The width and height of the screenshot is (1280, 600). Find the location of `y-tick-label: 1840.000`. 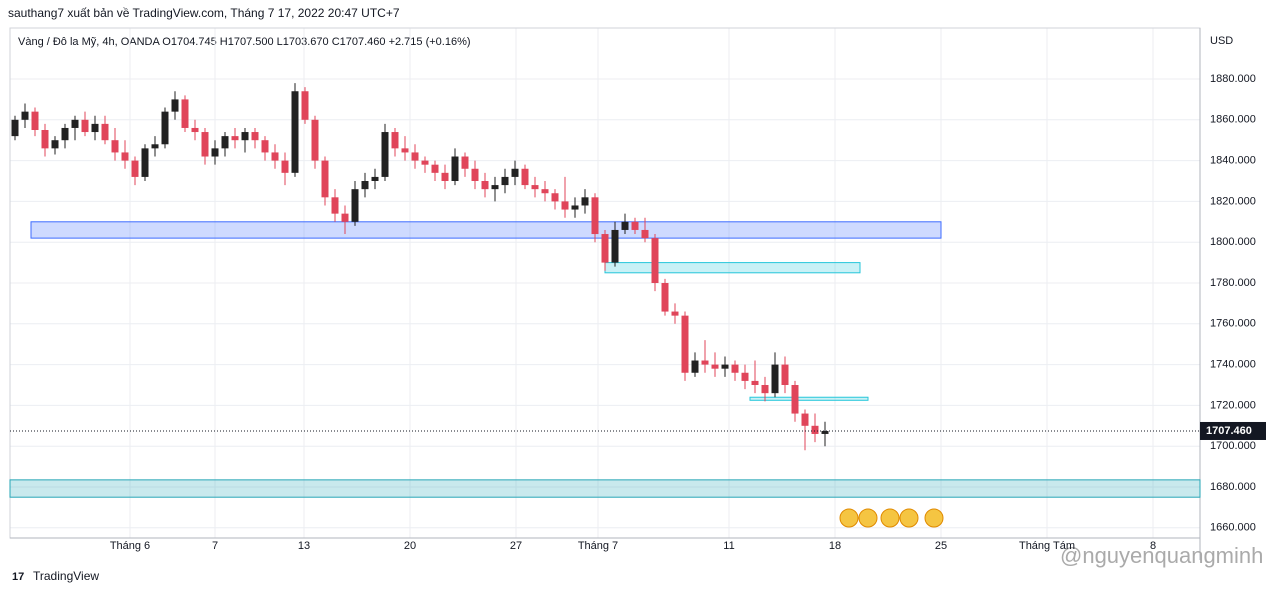

y-tick-label: 1840.000 is located at coordinates (1233, 161).